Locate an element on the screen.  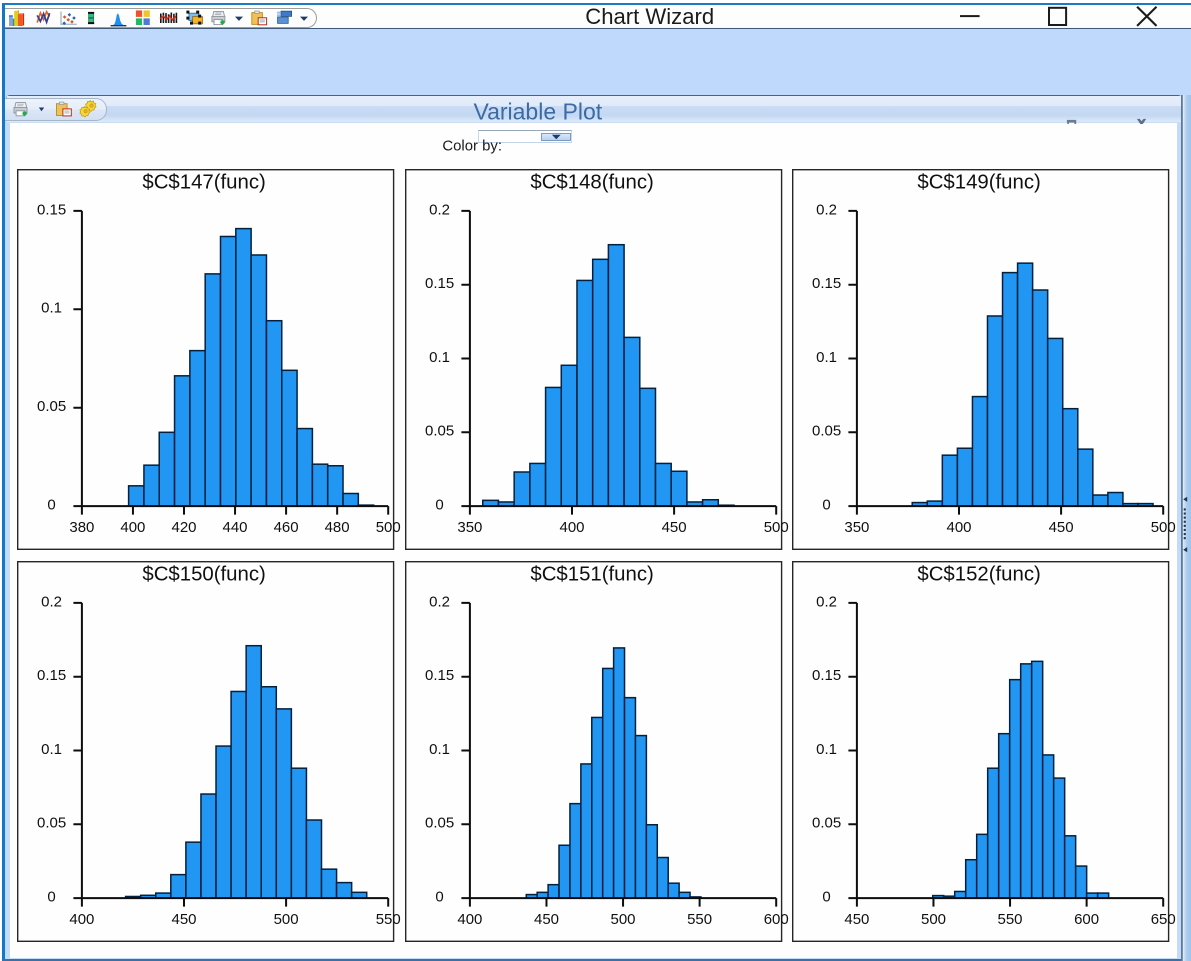
svg-text: 420 is located at coordinates (183, 527).